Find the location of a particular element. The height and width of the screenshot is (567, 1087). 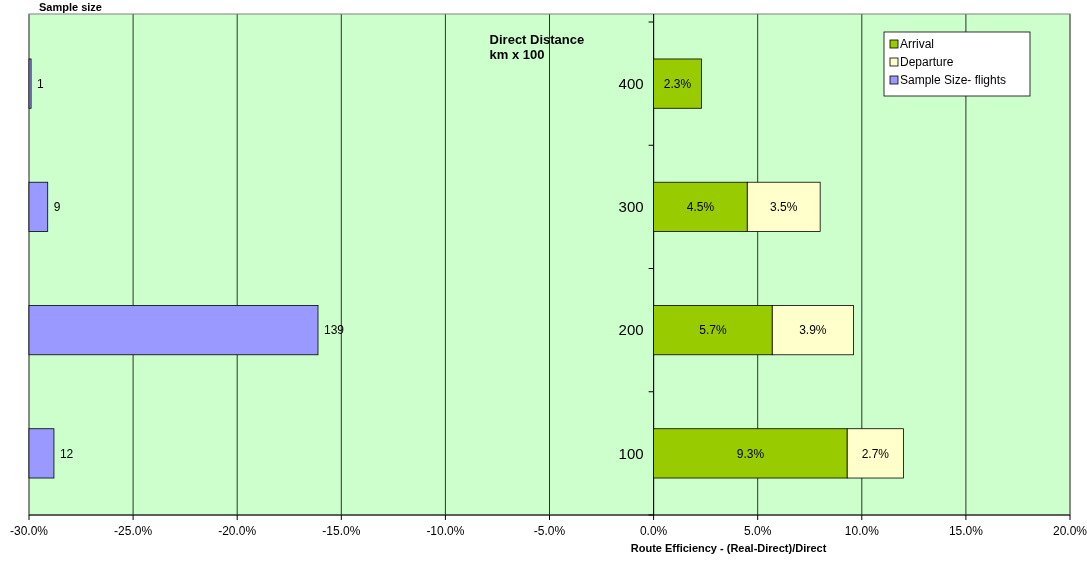

data-label: 9 is located at coordinates (57, 207).